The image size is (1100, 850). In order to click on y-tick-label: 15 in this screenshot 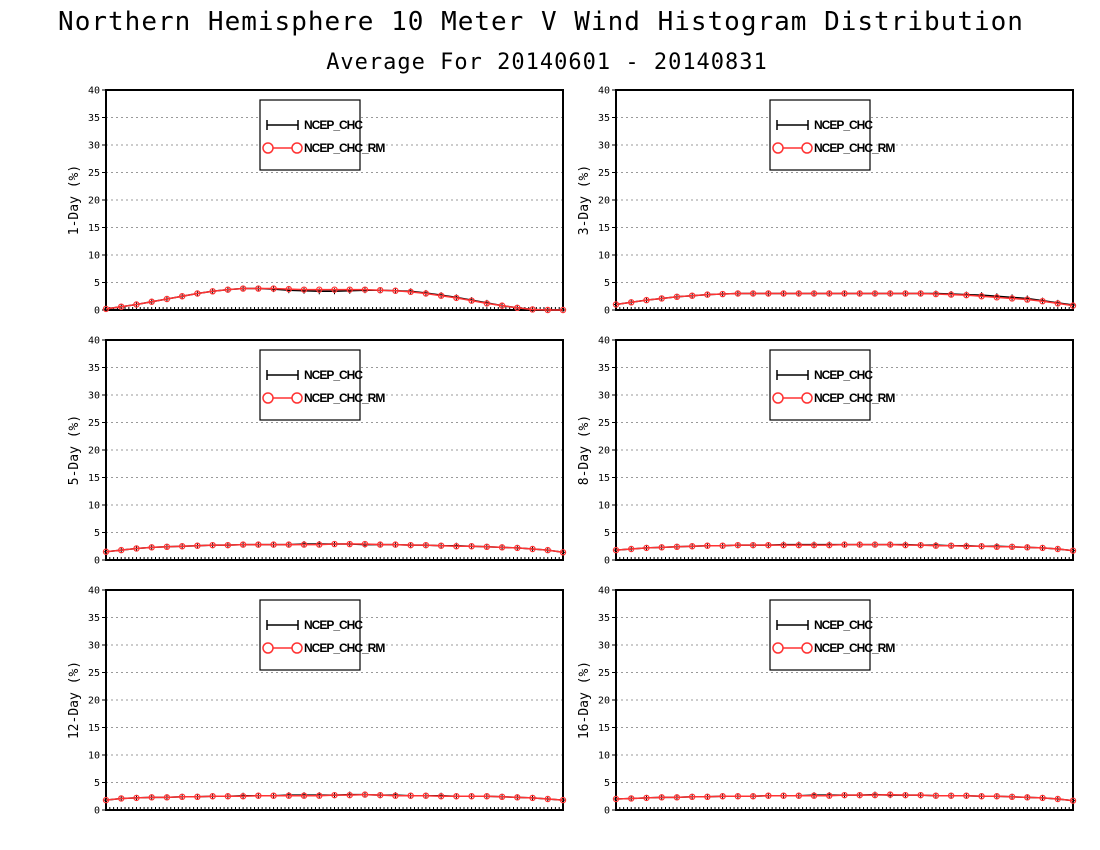, I will do `click(94, 228)`.